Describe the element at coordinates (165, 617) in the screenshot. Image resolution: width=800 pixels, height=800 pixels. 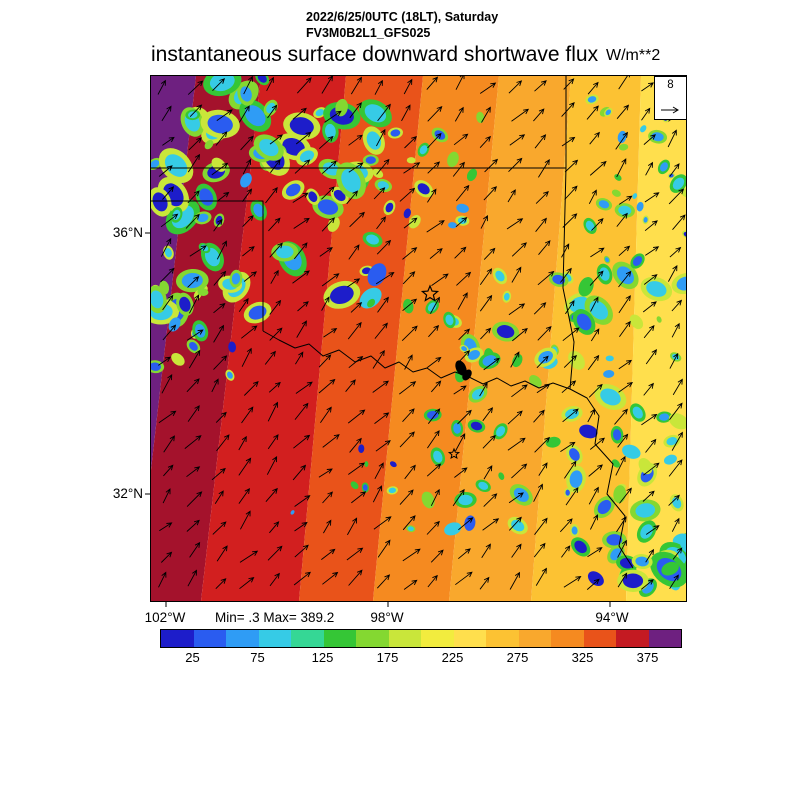
I see `lon-label-102w: 102°W` at that location.